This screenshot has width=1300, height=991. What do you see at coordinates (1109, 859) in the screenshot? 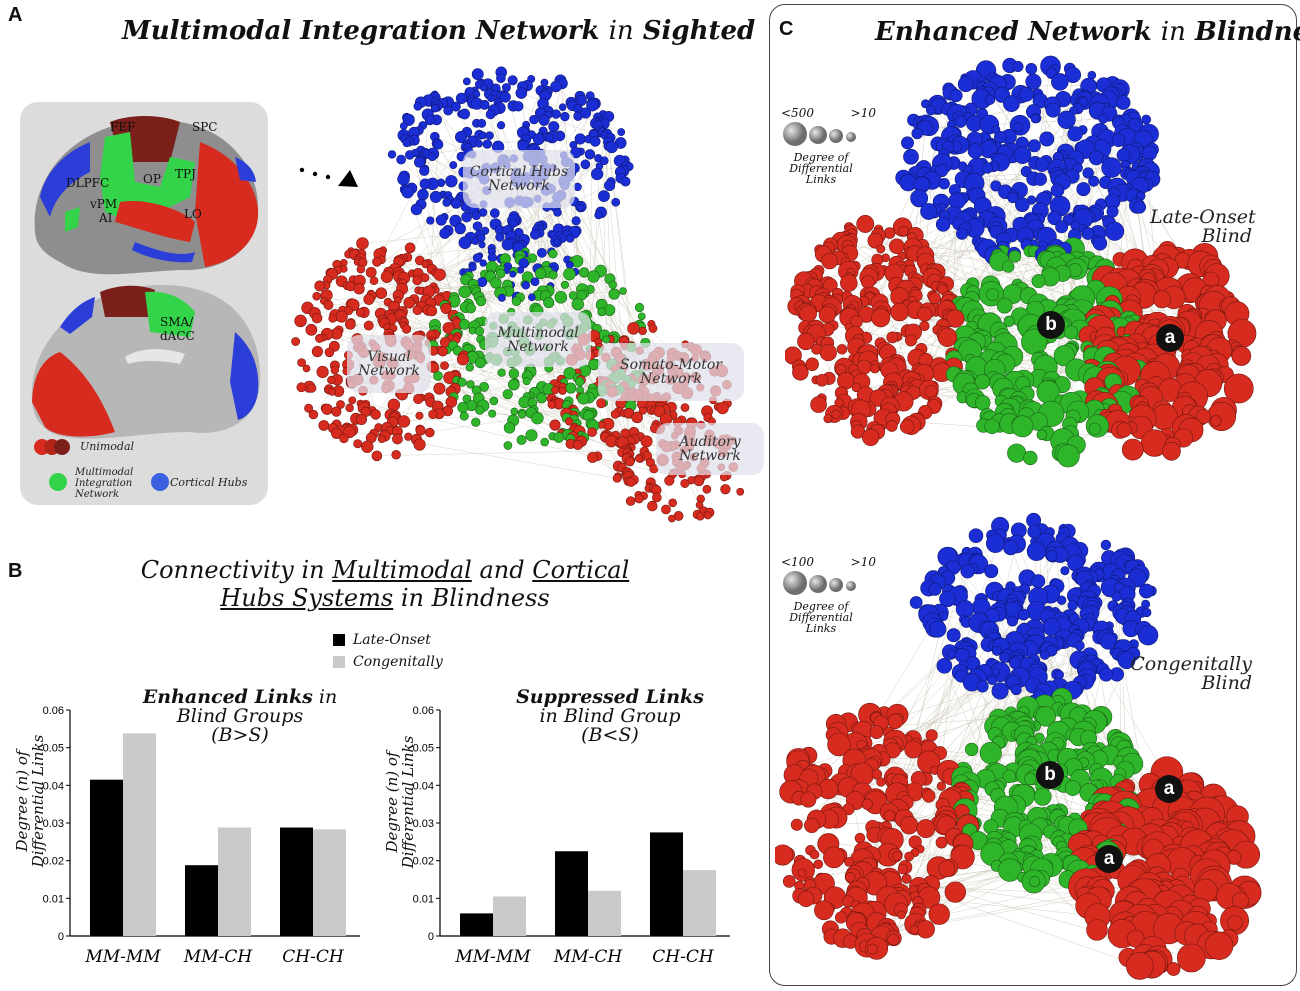
I see `badge-a2-bottom: a` at bounding box center [1109, 859].